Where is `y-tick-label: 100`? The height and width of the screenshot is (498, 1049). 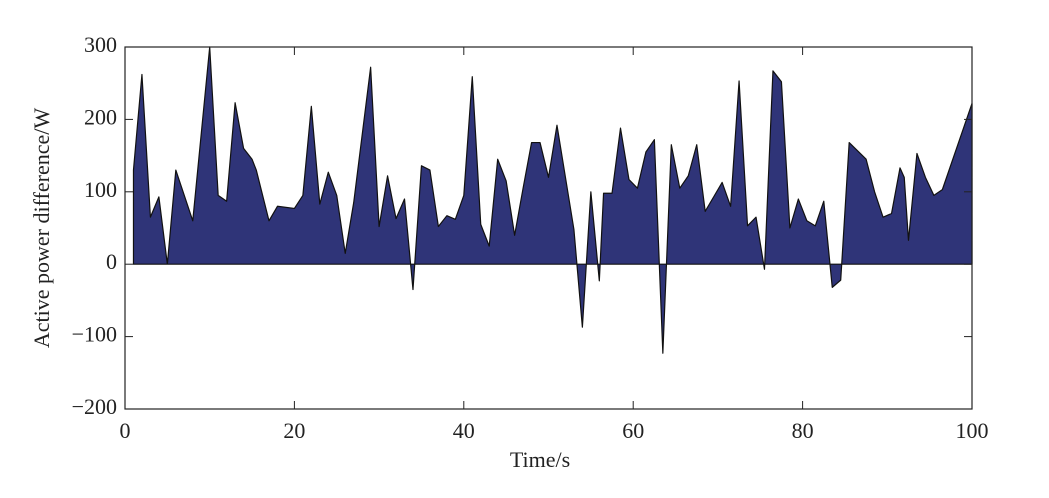 y-tick-label: 100 is located at coordinates (100, 189).